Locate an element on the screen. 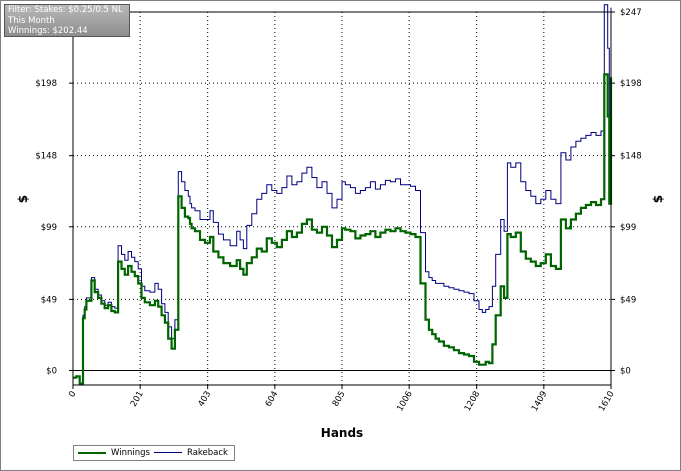 This screenshot has height=471, width=681. x-tick-label-2: 403 is located at coordinates (204, 399).